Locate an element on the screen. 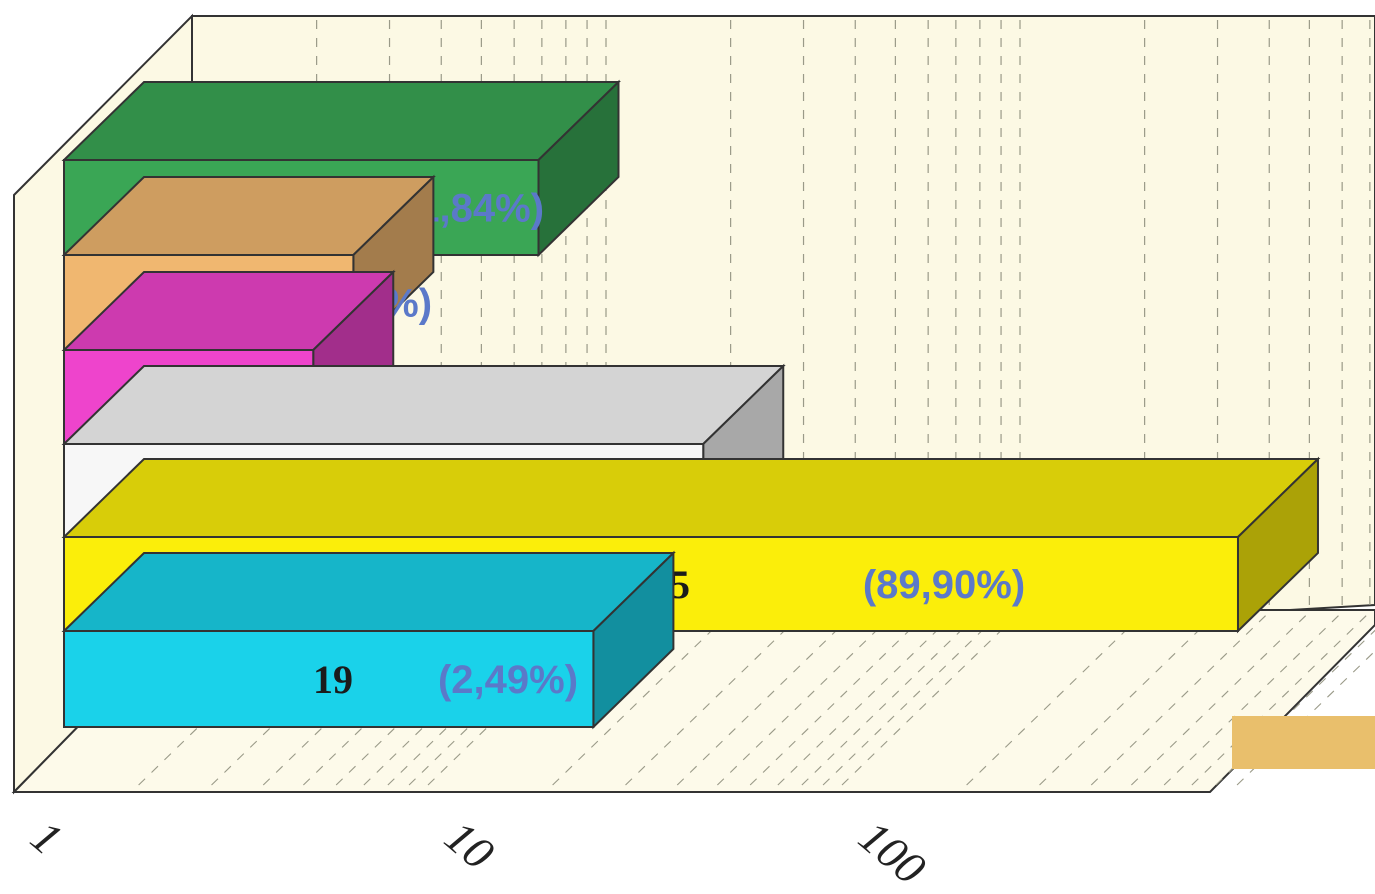  bar-percent-label: (2,49%) is located at coordinates (508, 680).